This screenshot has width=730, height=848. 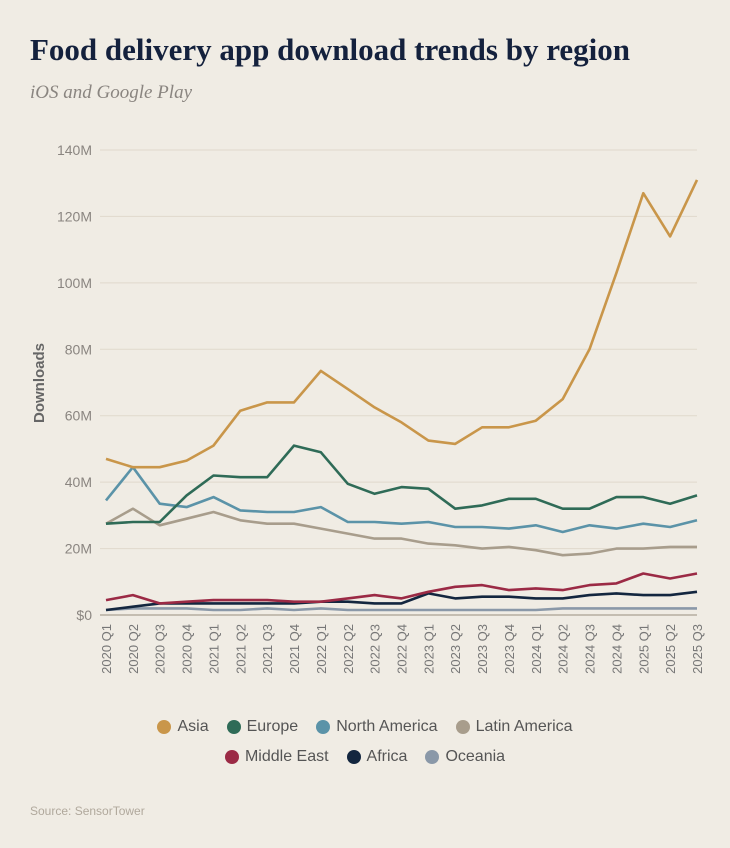 I want to click on legend-label: Asia, so click(x=193, y=726).